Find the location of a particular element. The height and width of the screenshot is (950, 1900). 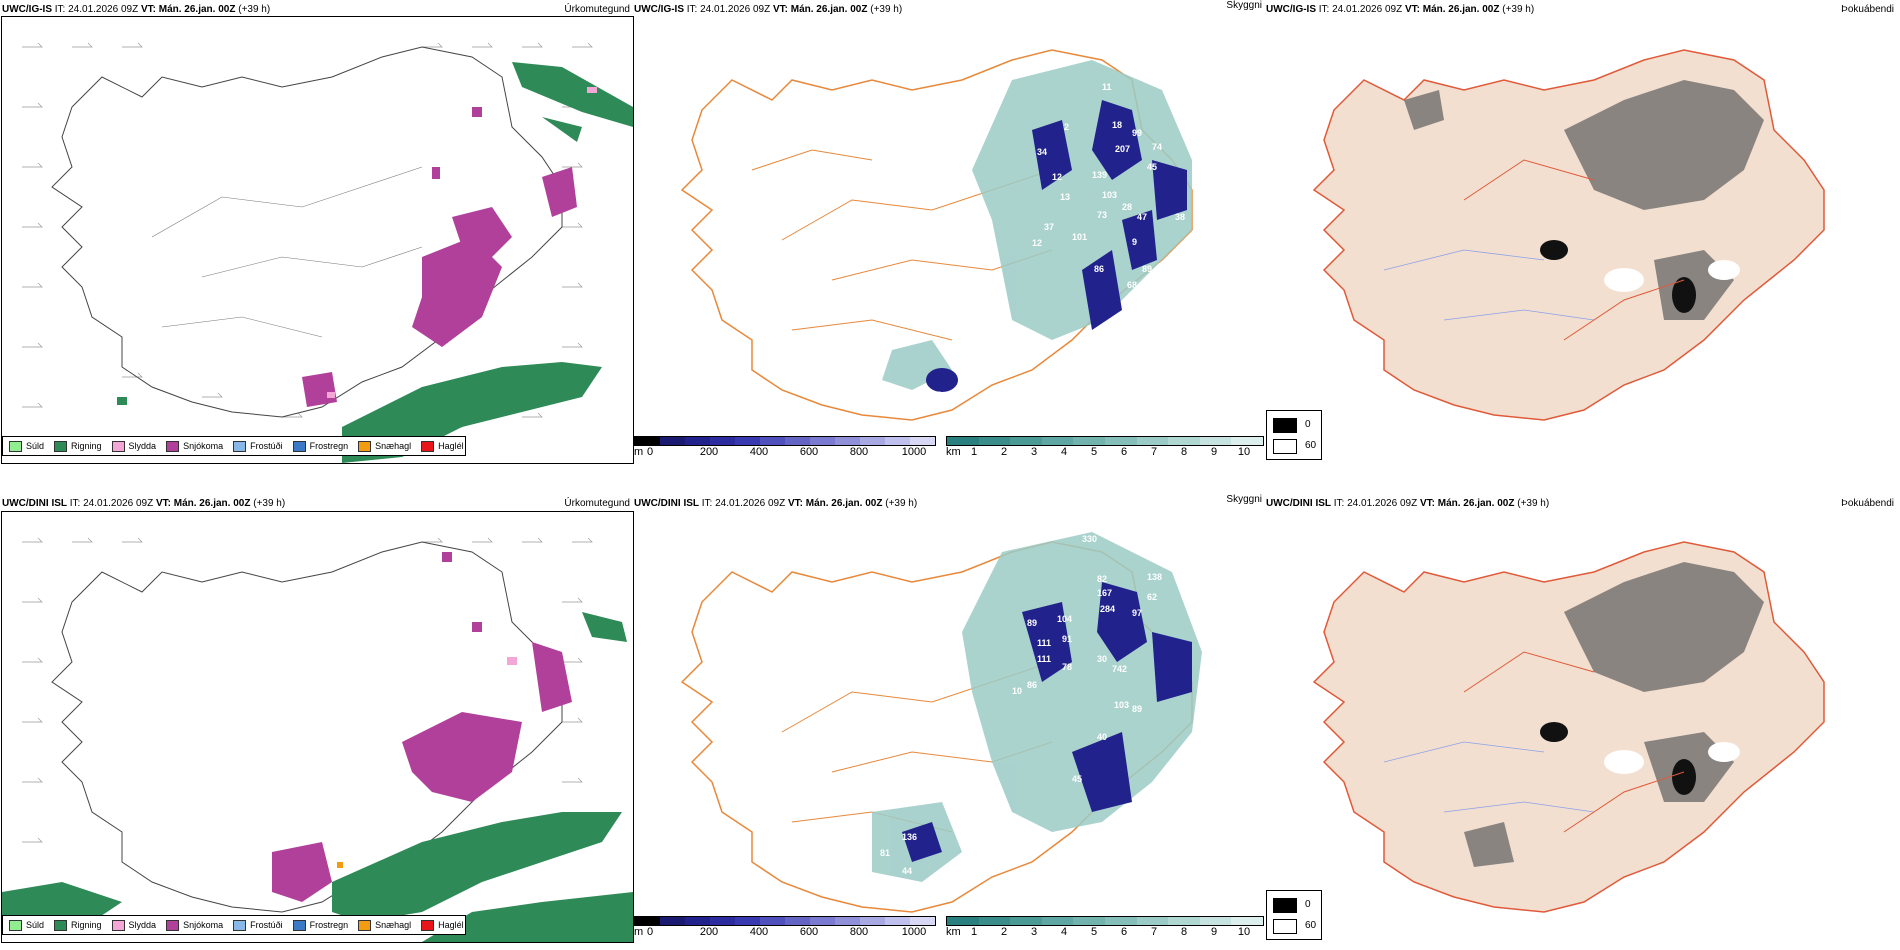

svg-text: 45 is located at coordinates (1152, 167).